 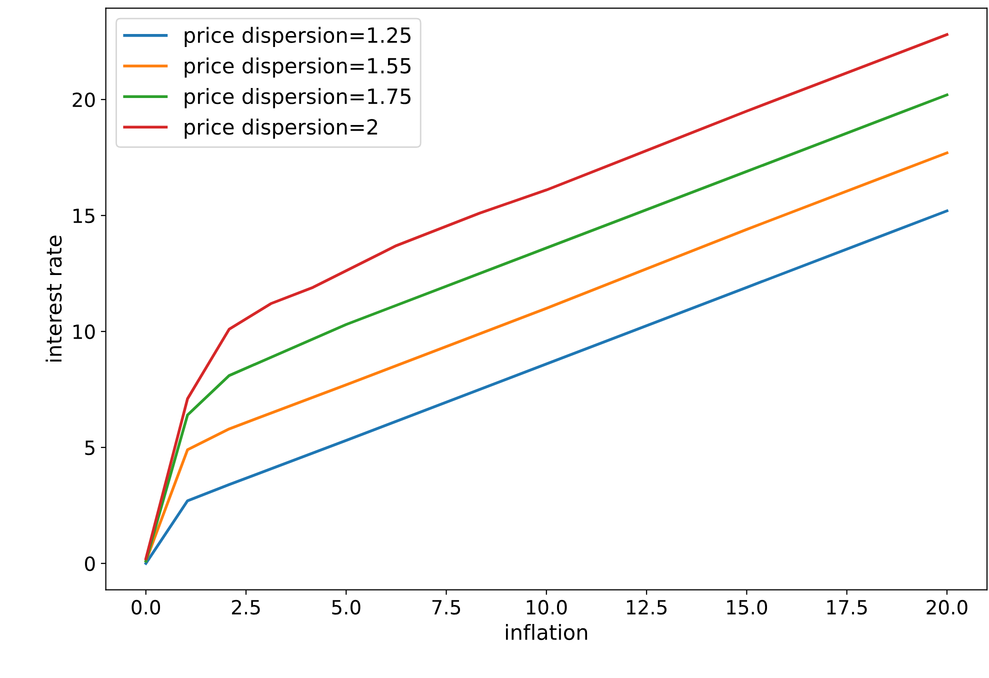 What do you see at coordinates (947, 607) in the screenshot?
I see `x-tick-label: 20.0` at bounding box center [947, 607].